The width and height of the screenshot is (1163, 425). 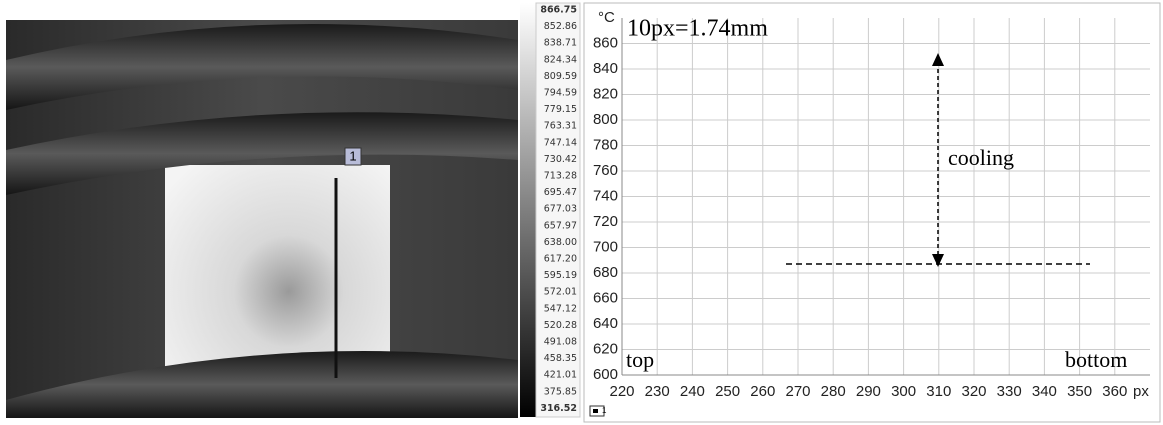 What do you see at coordinates (833, 391) in the screenshot?
I see `x-tick-label: 280` at bounding box center [833, 391].